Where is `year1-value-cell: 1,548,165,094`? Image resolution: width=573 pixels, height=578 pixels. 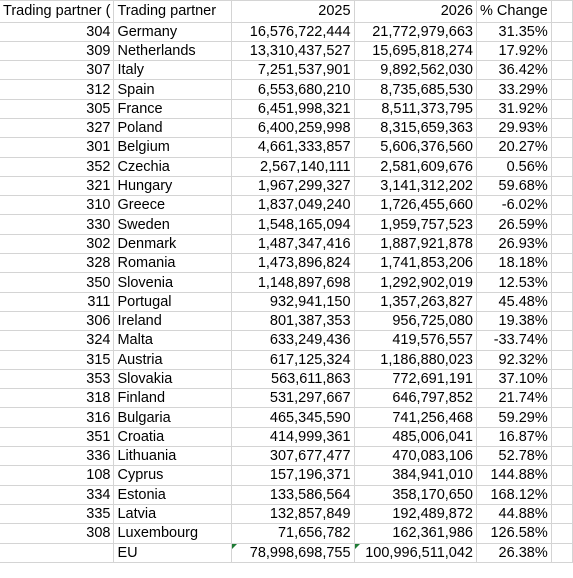
year1-value-cell: 1,548,165,094 is located at coordinates (293, 224).